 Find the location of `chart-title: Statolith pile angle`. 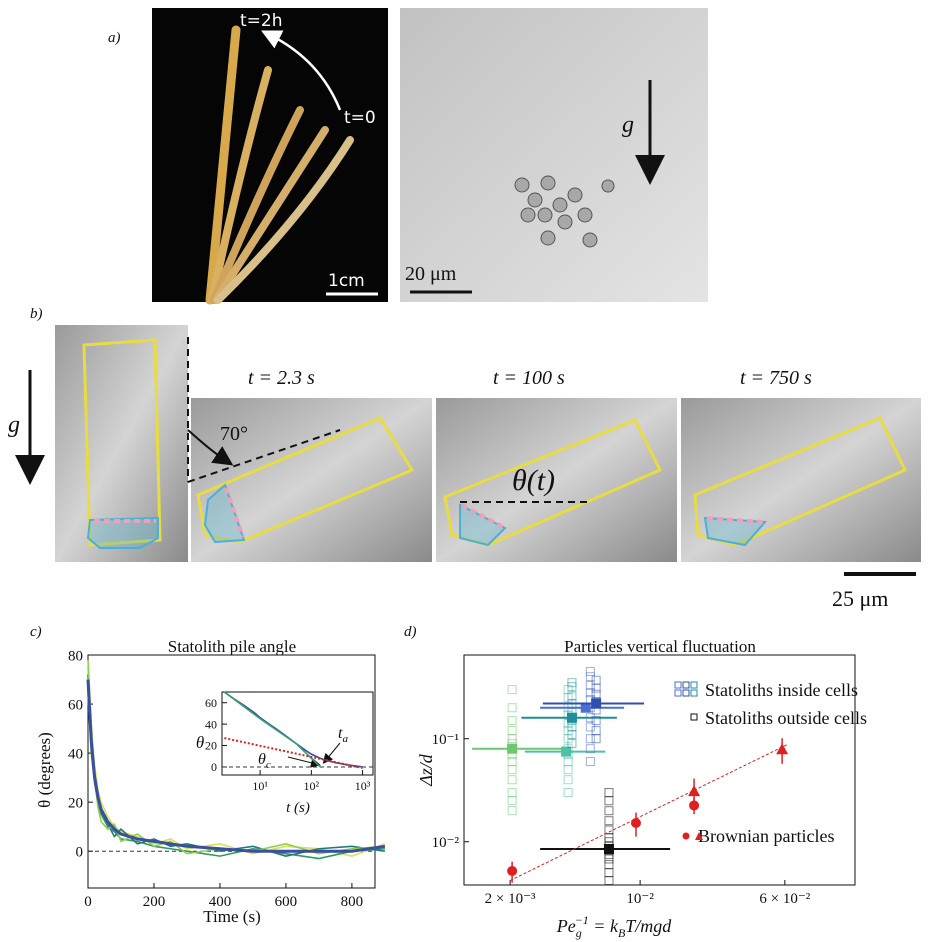

chart-title: Statolith pile angle is located at coordinates (232, 646).